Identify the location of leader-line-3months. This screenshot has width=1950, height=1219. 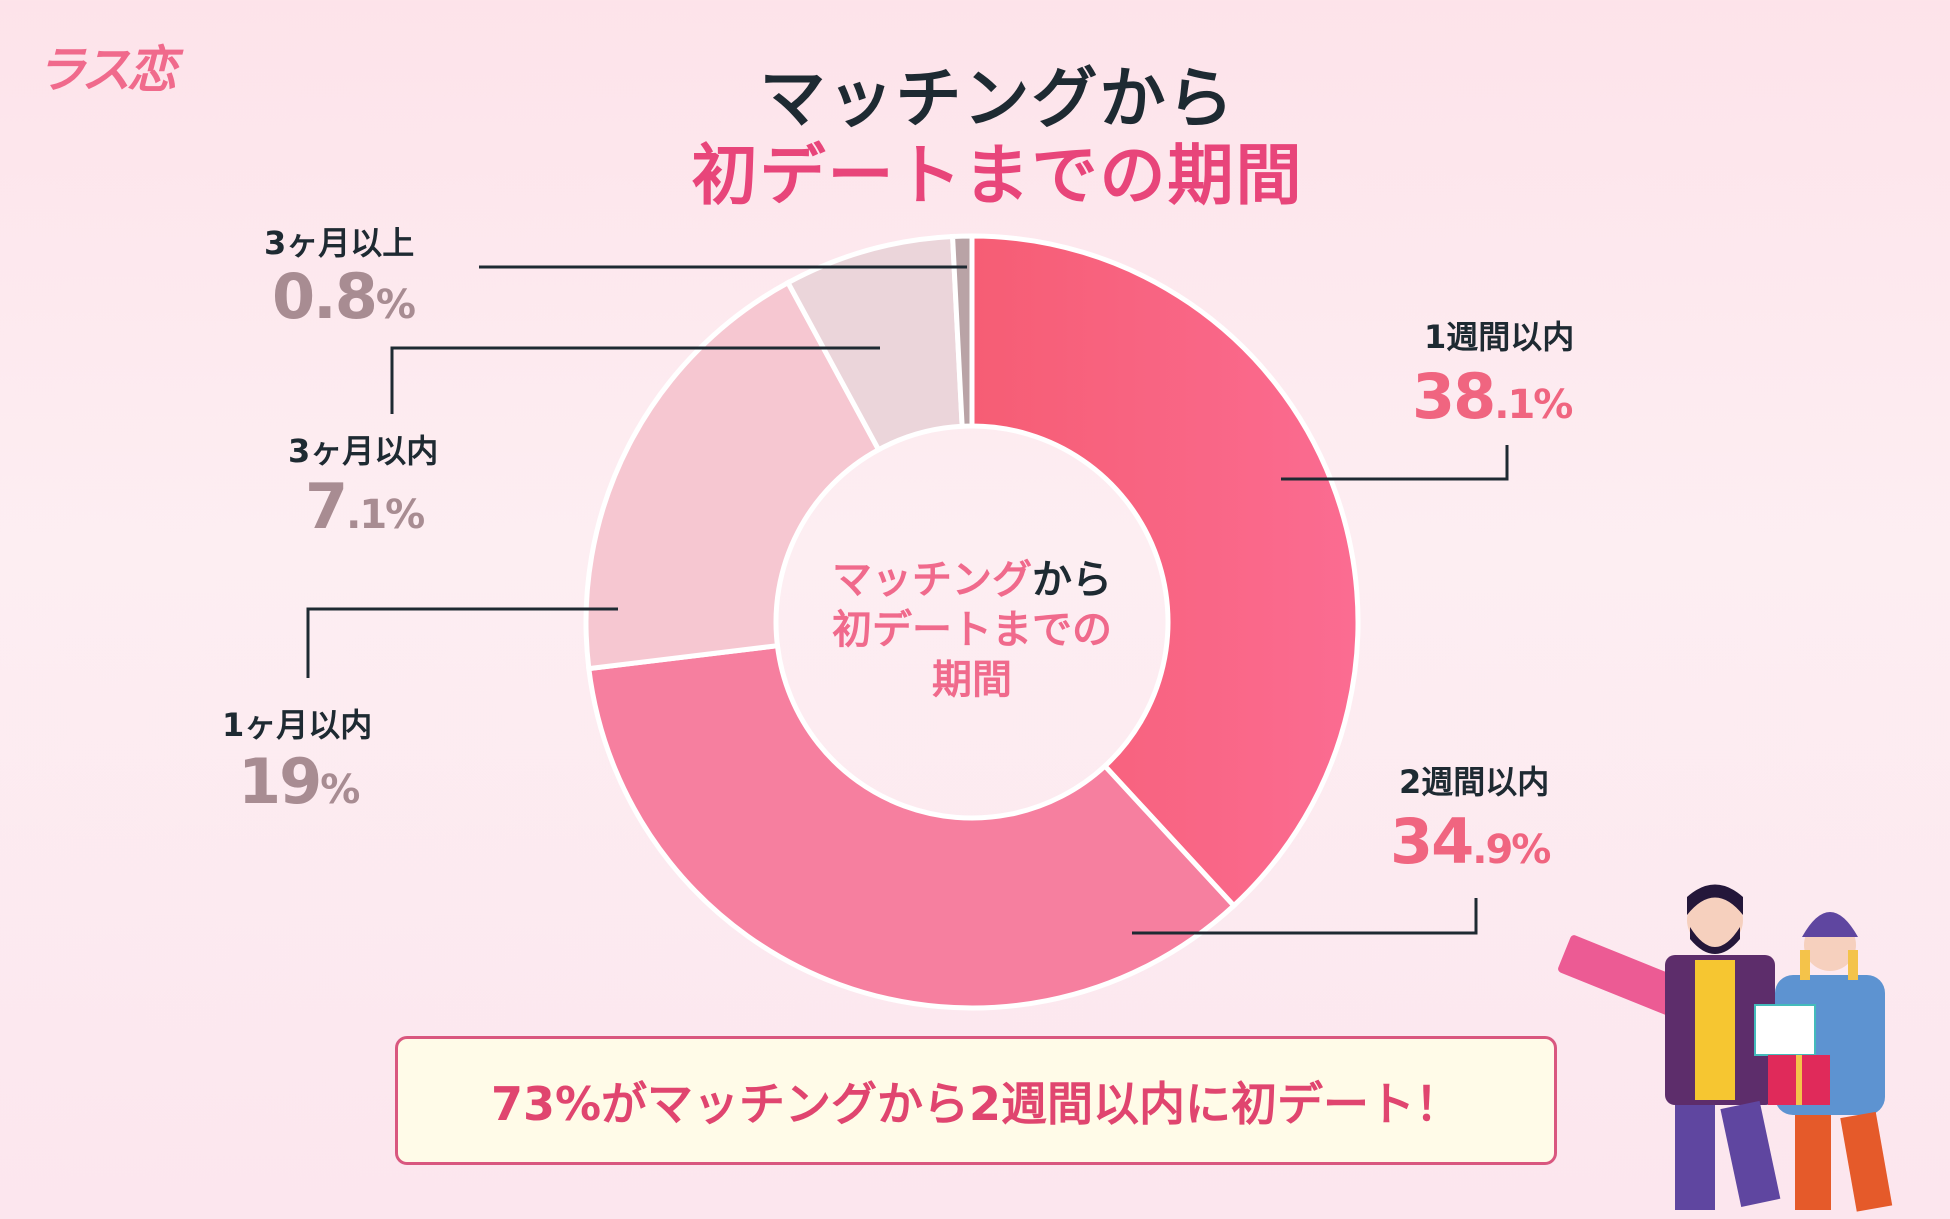
(635, 380).